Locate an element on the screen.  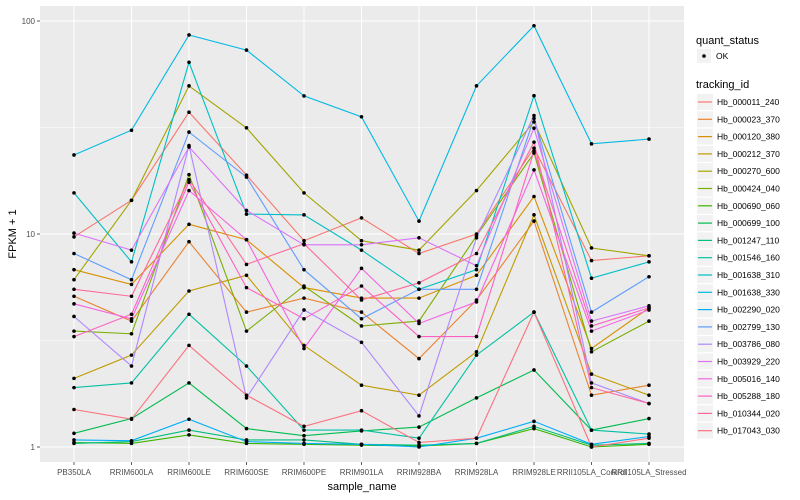
legend-label: Hb_001638_330 is located at coordinates (748, 292).